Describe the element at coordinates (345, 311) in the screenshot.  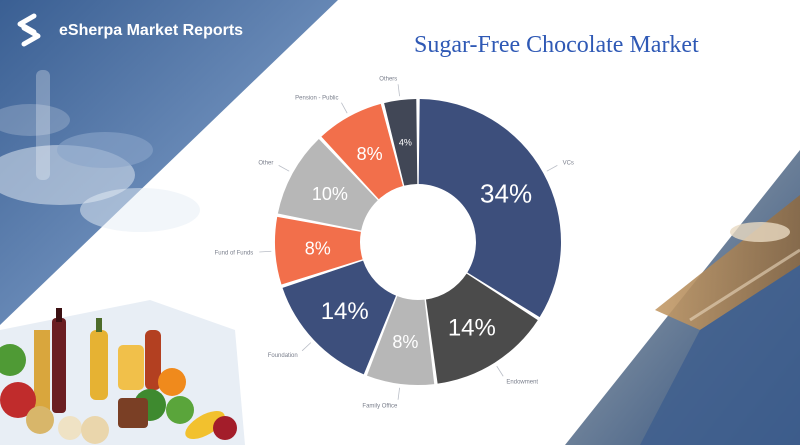
I see `slice-percent-label-3: 14%` at that location.